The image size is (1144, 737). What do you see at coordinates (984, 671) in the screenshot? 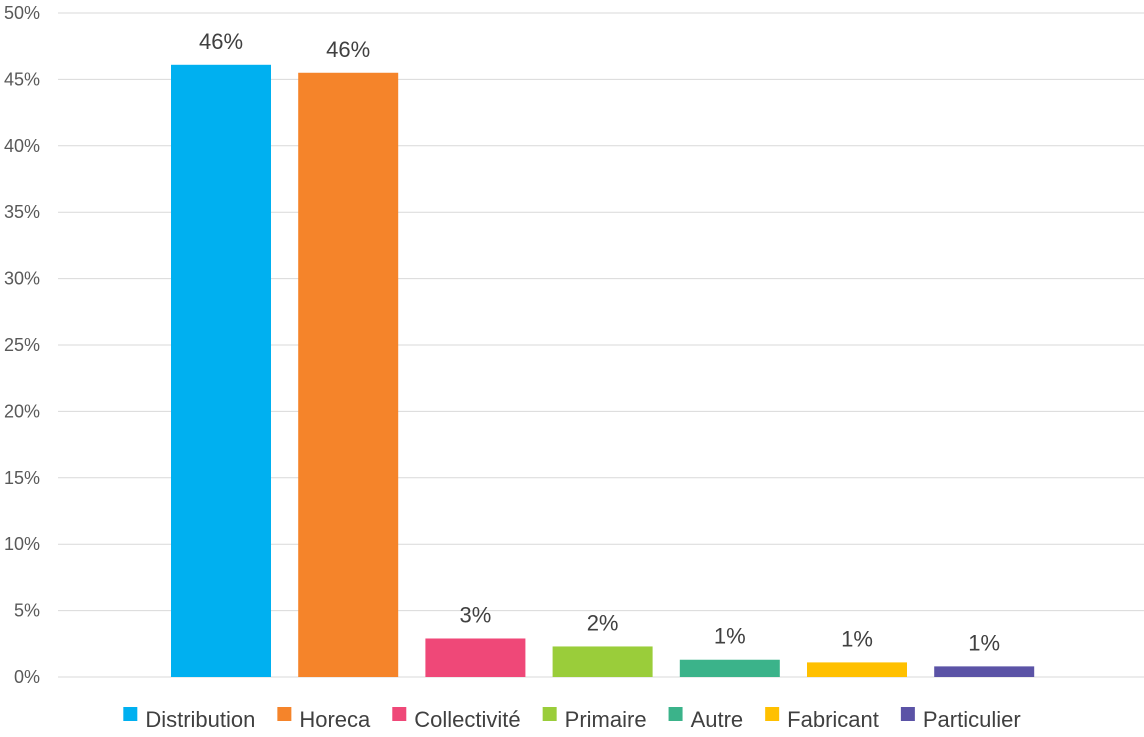
I see `bar-particulier` at bounding box center [984, 671].